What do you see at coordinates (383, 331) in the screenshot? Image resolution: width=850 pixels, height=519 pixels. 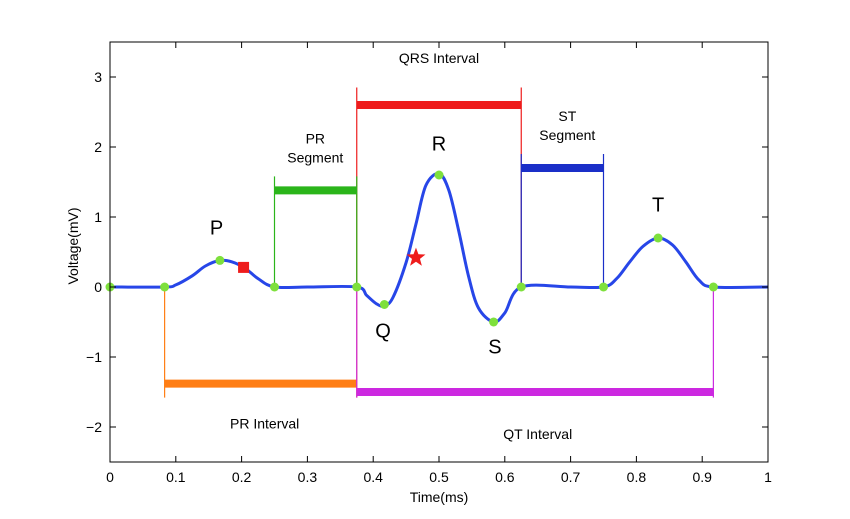 I see `wave-label-q: Q` at bounding box center [383, 331].